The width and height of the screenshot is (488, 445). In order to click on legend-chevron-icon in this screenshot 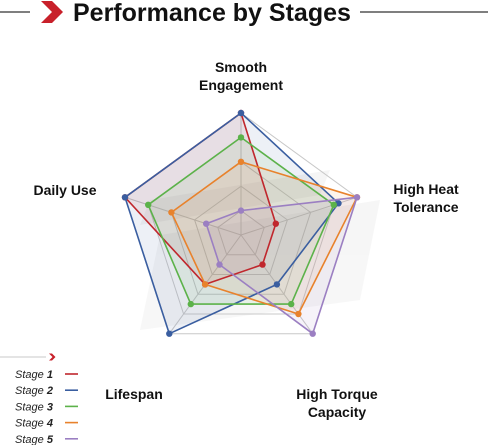, I will do `click(52, 357)`.